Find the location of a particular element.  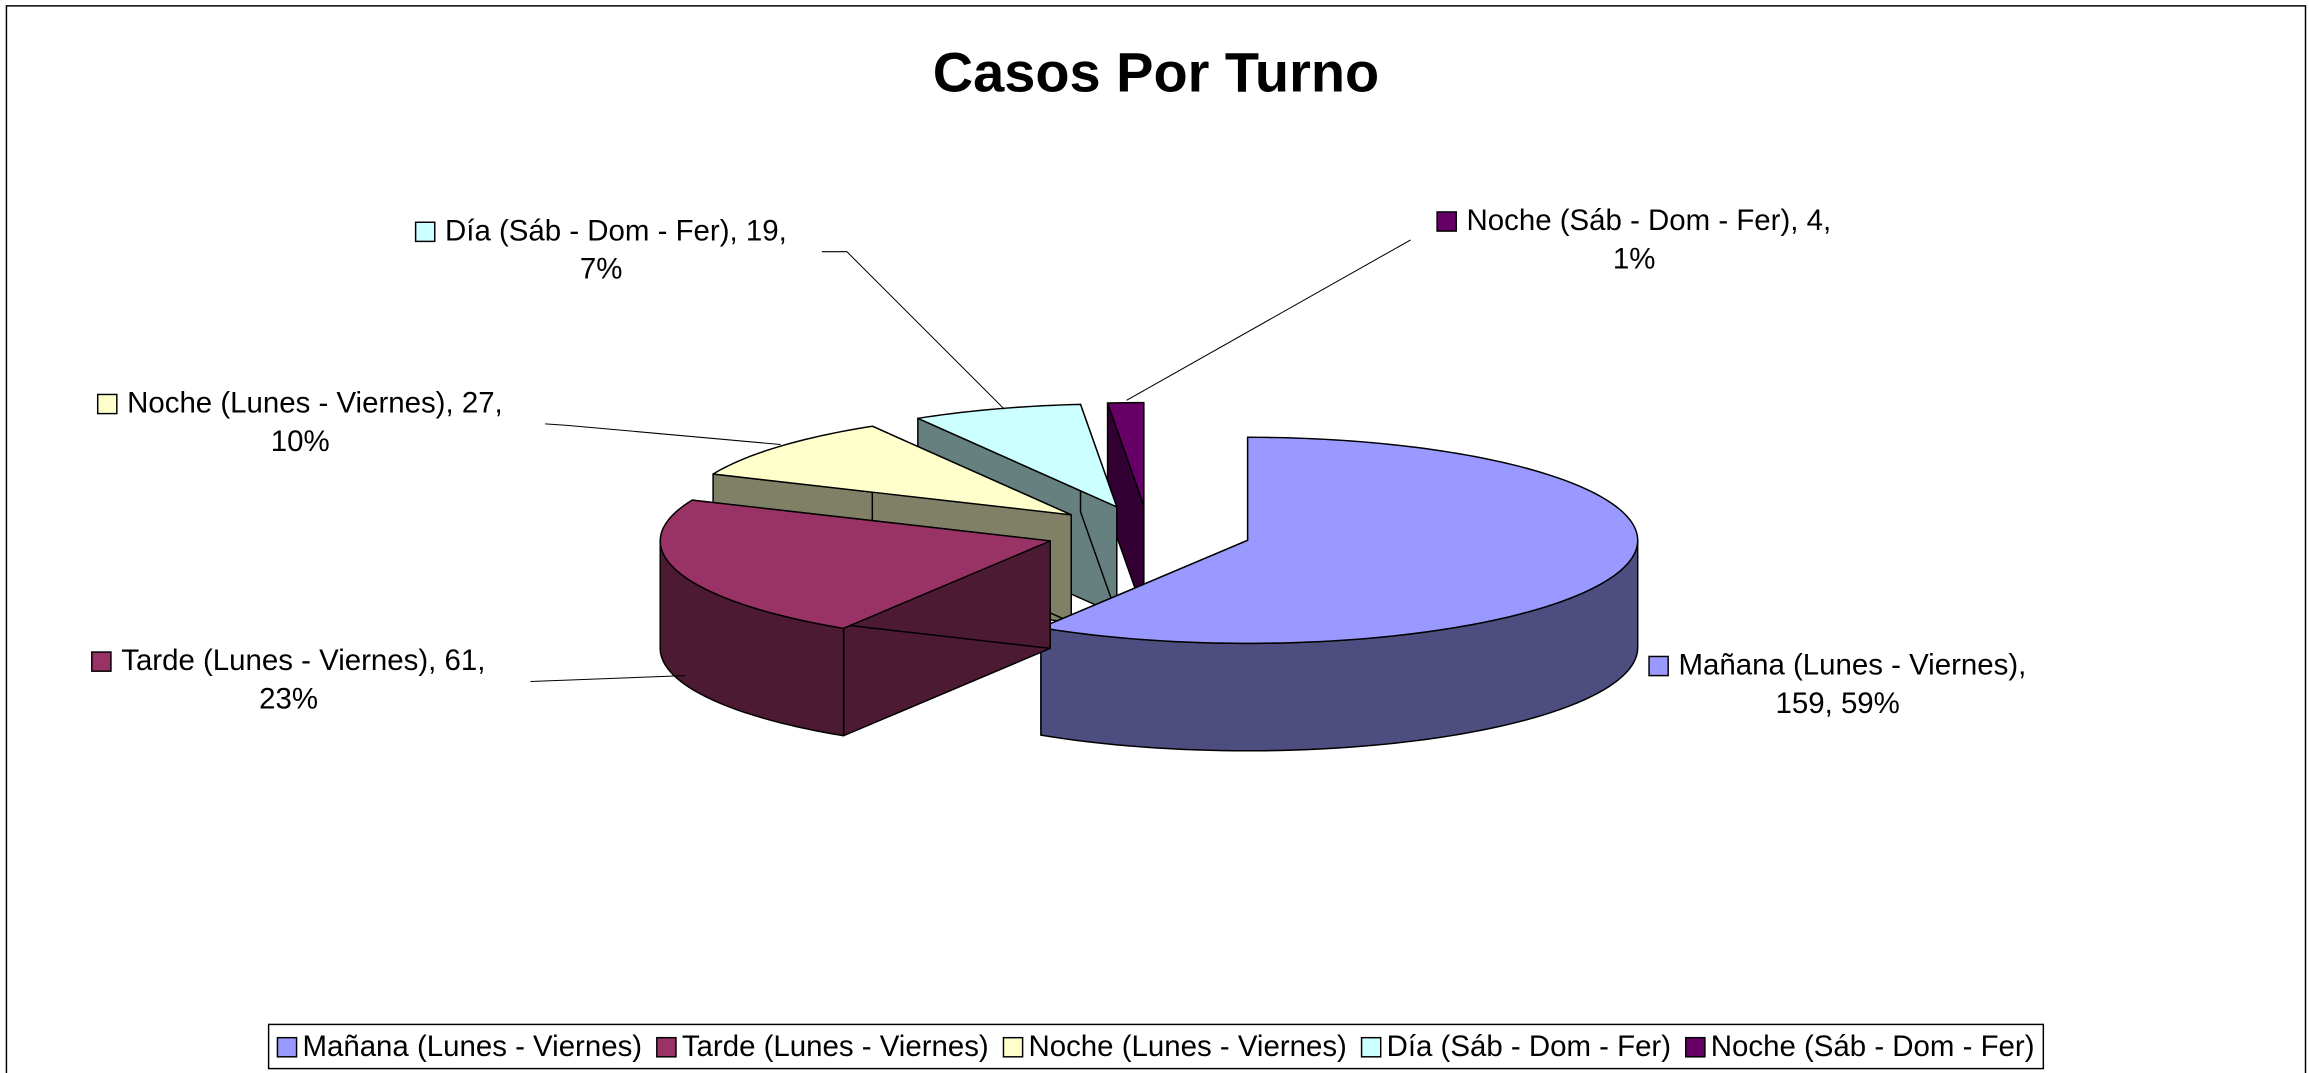

data-label: Día (Sáb - Dom - Fer), 19, is located at coordinates (616, 230).